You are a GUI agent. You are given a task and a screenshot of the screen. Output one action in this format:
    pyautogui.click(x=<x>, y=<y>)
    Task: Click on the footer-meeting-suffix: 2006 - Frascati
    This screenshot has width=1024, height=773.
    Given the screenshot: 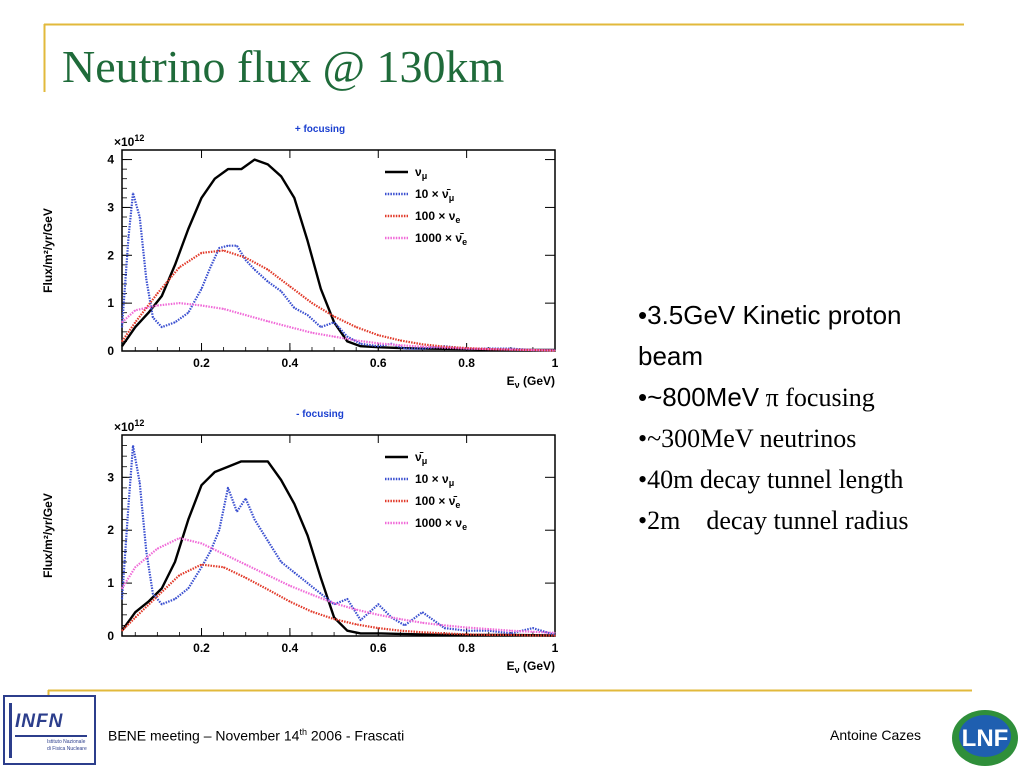 What is the action you would take?
    pyautogui.click(x=355, y=735)
    